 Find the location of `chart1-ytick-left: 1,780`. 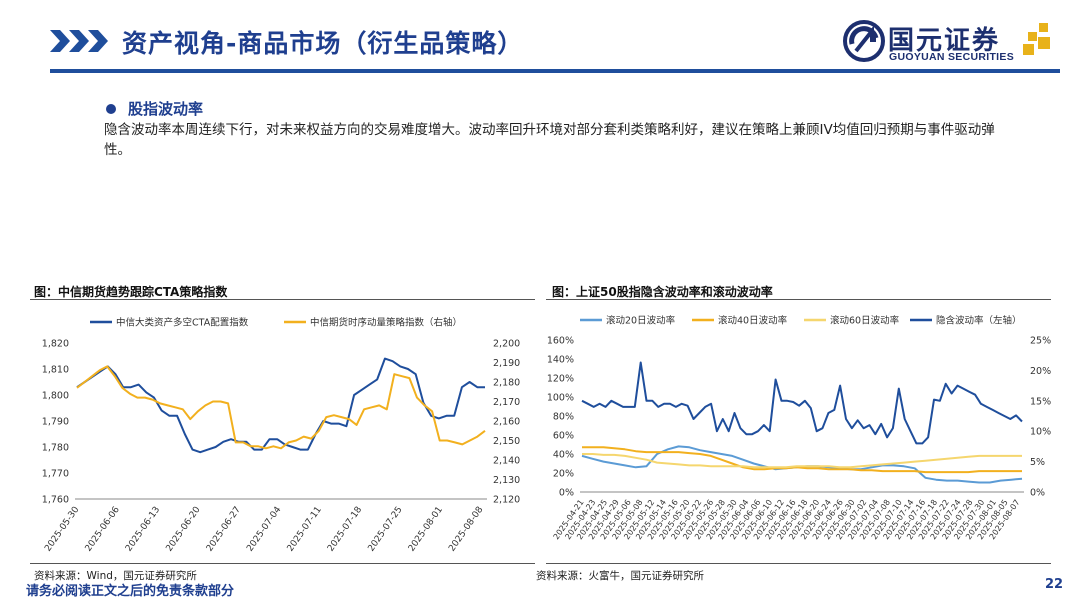

chart1-ytick-left: 1,780 is located at coordinates (55, 448).